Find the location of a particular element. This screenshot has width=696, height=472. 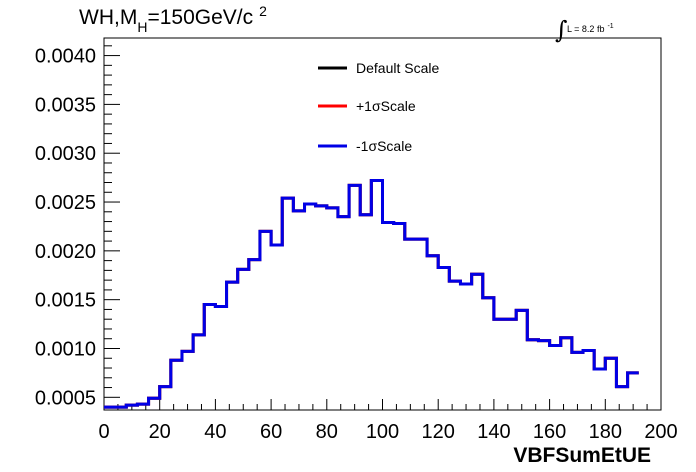

title-subscript: H is located at coordinates (142, 27).